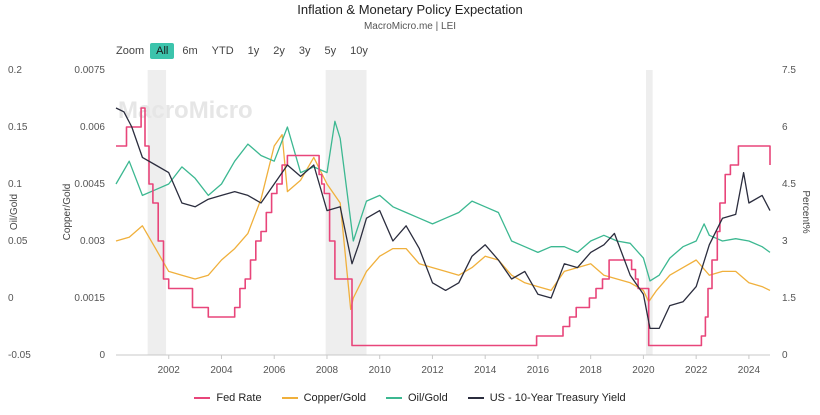 The height and width of the screenshot is (415, 820). Describe the element at coordinates (330, 51) in the screenshot. I see `zoom-5y-button: 5y` at that location.